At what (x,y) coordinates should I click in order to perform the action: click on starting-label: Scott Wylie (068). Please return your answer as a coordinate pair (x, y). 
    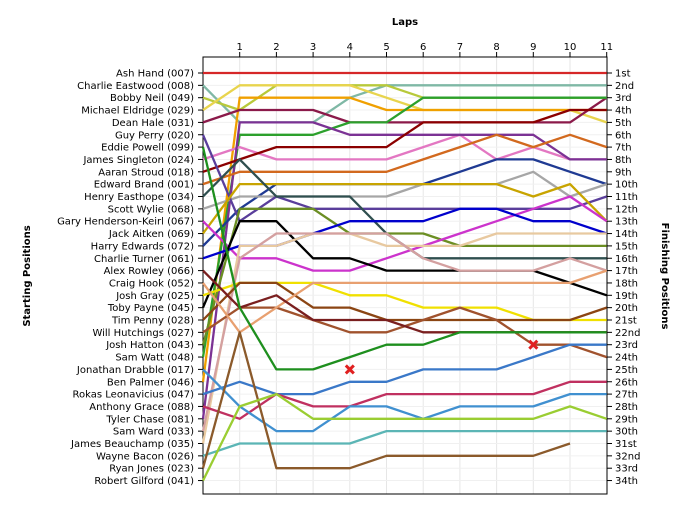
    Looking at the image, I should click on (151, 209).